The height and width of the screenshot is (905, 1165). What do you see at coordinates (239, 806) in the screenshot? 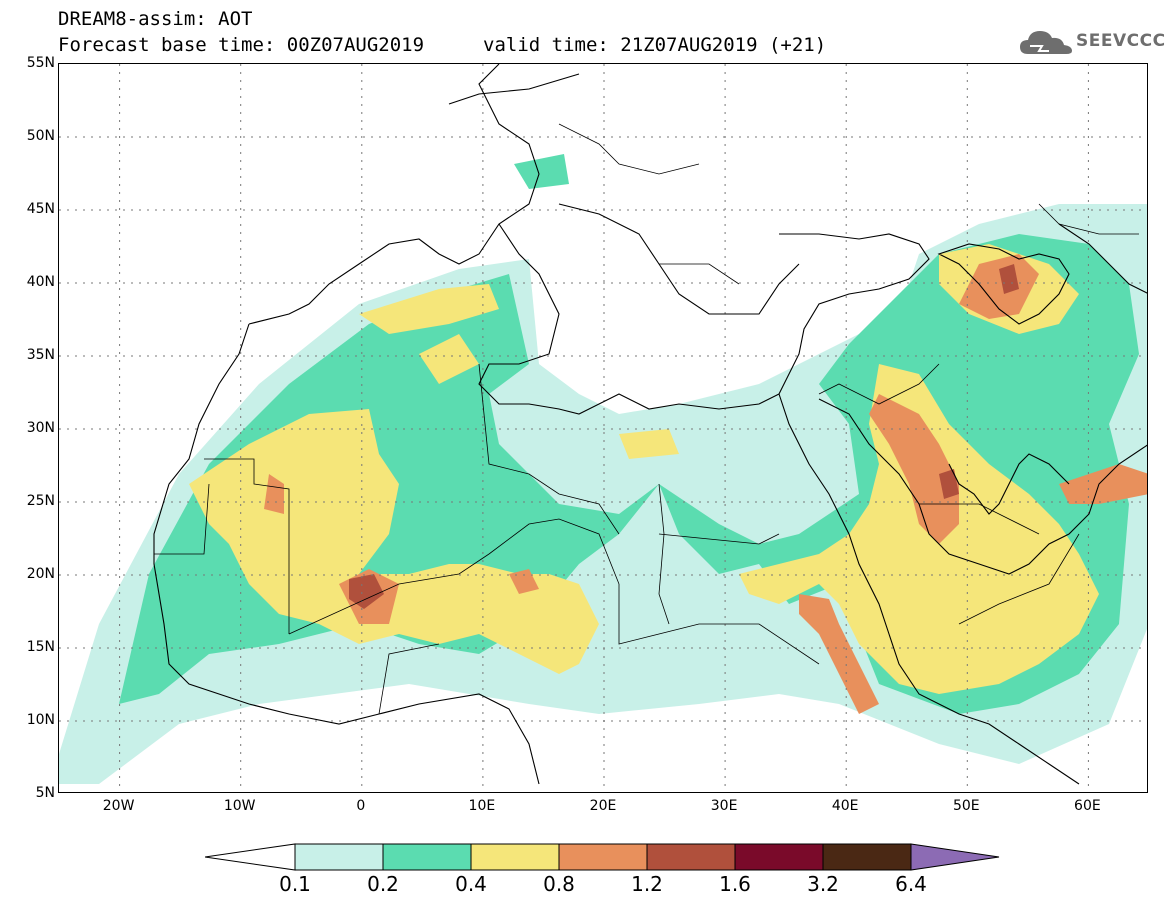
I see `lon-label: 10W` at bounding box center [239, 806].